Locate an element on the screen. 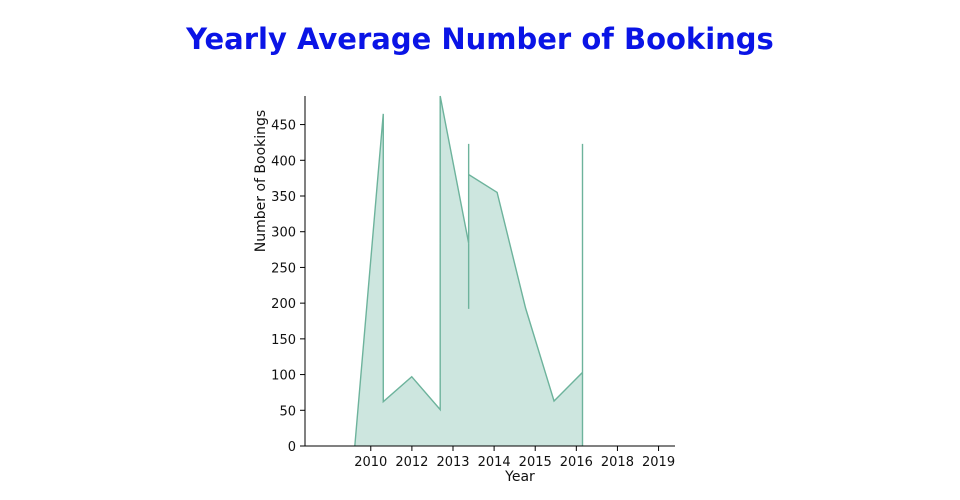 This screenshot has width=960, height=500. y-tick-label: 250 is located at coordinates (283, 268).